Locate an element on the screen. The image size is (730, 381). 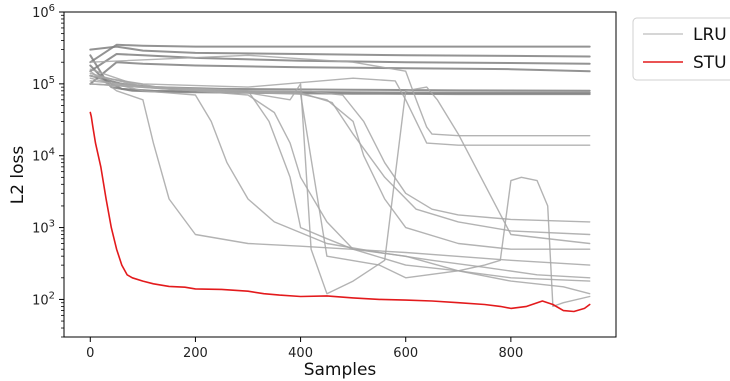
x-ticks: 0 200 400 600 800 is located at coordinates (304, 349).